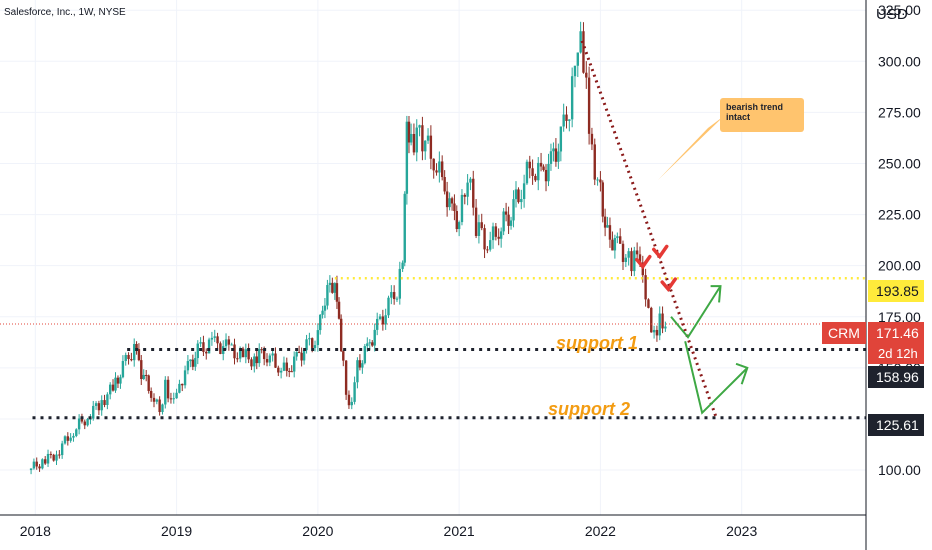 The width and height of the screenshot is (932, 550). I want to click on x-tick-label: 2020, so click(317, 531).